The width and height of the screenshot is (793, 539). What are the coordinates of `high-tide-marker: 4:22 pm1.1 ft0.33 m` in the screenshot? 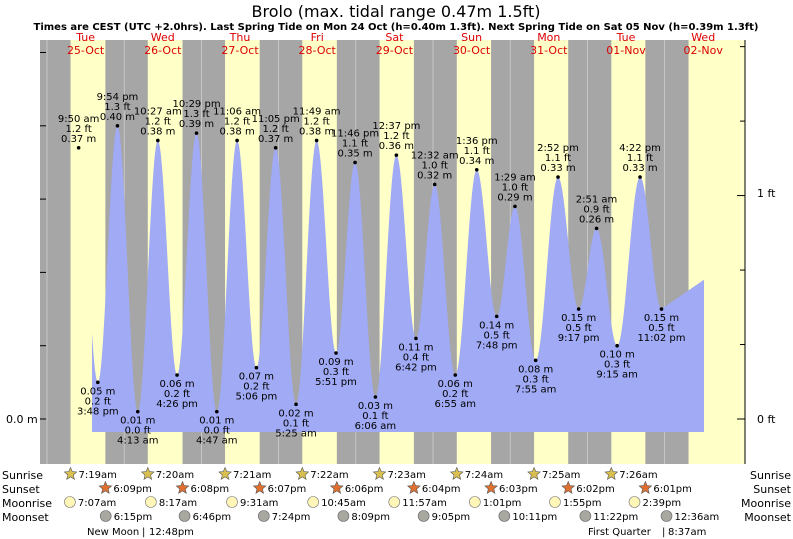 It's located at (640, 161).